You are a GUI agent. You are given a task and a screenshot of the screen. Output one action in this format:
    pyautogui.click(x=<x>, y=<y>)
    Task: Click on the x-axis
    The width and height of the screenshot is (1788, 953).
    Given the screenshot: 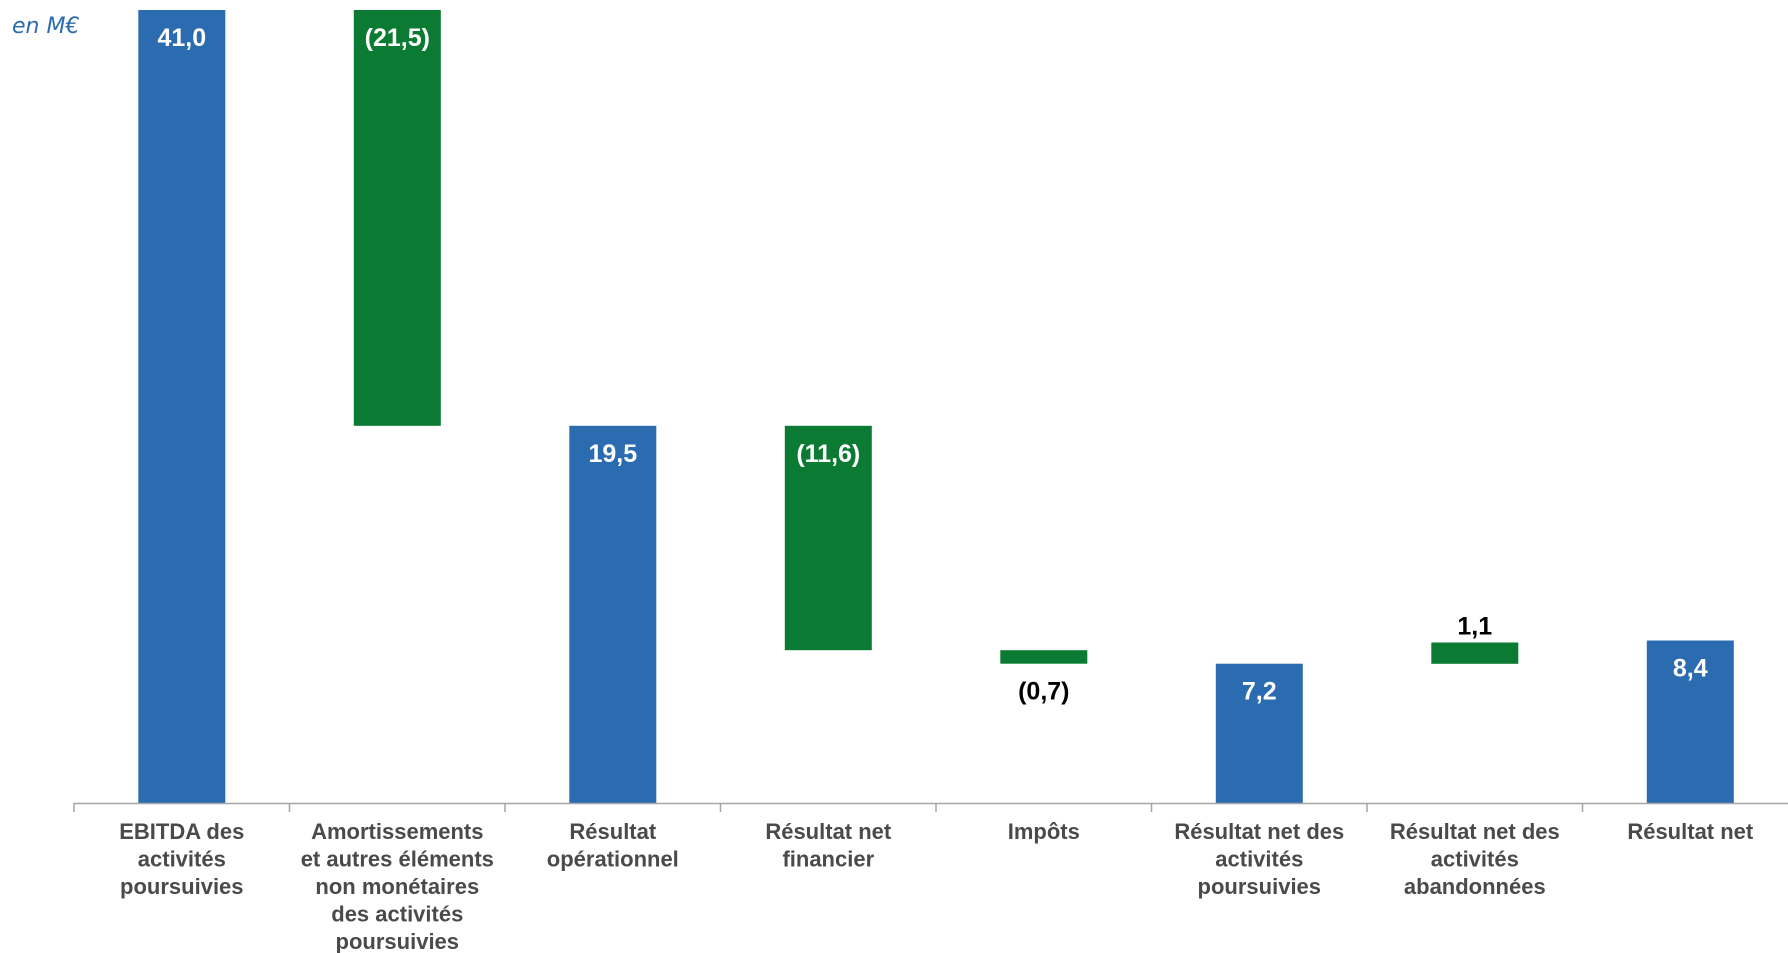 What is the action you would take?
    pyautogui.click(x=930, y=807)
    